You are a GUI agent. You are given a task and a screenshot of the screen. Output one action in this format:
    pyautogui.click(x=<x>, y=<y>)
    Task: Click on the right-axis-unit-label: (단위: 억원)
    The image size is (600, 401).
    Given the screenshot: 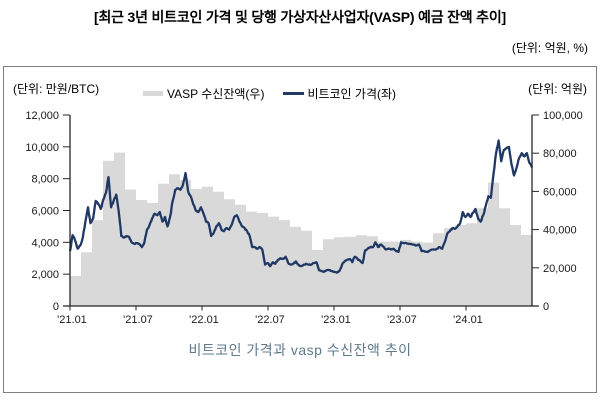 What is the action you would take?
    pyautogui.click(x=557, y=89)
    